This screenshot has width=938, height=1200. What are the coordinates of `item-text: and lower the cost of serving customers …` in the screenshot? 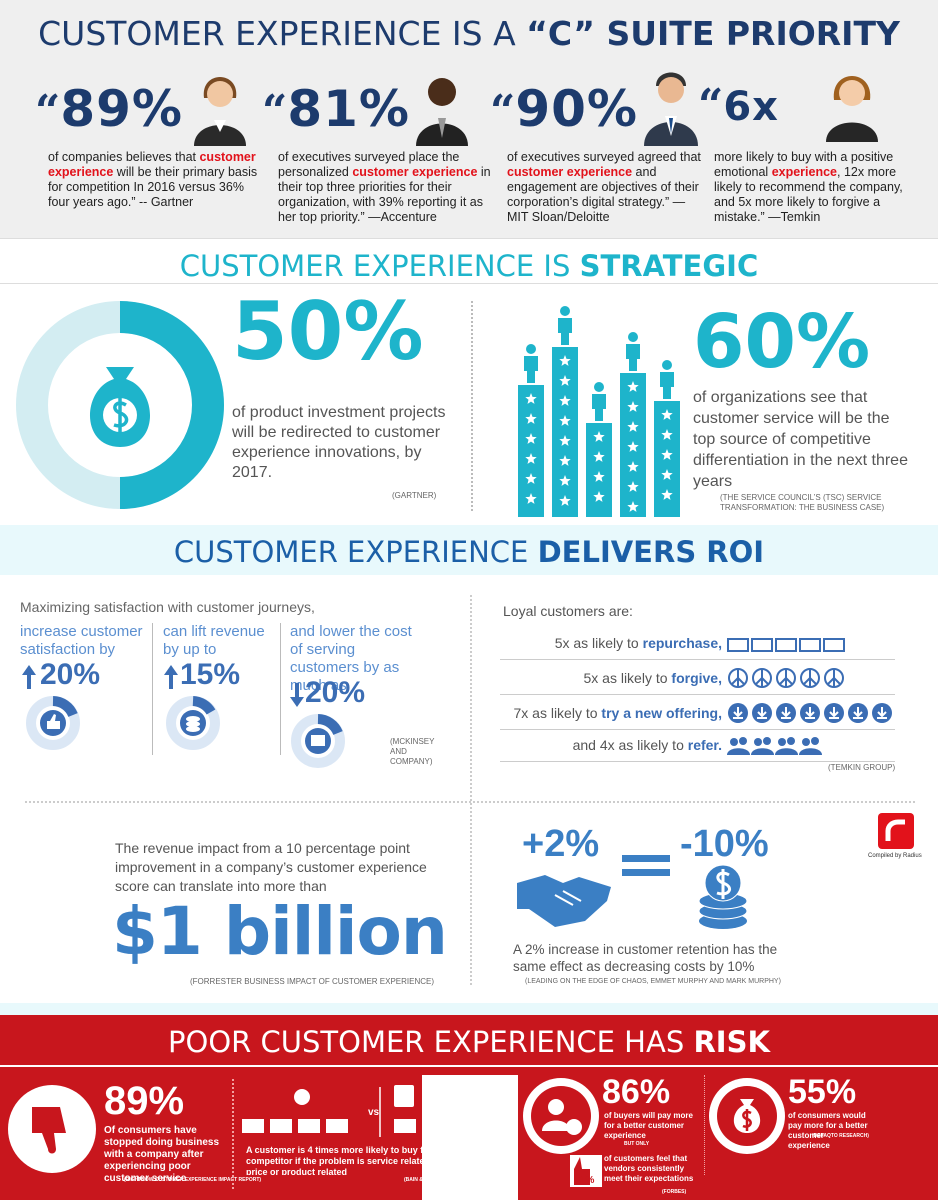 It's located at (351, 658).